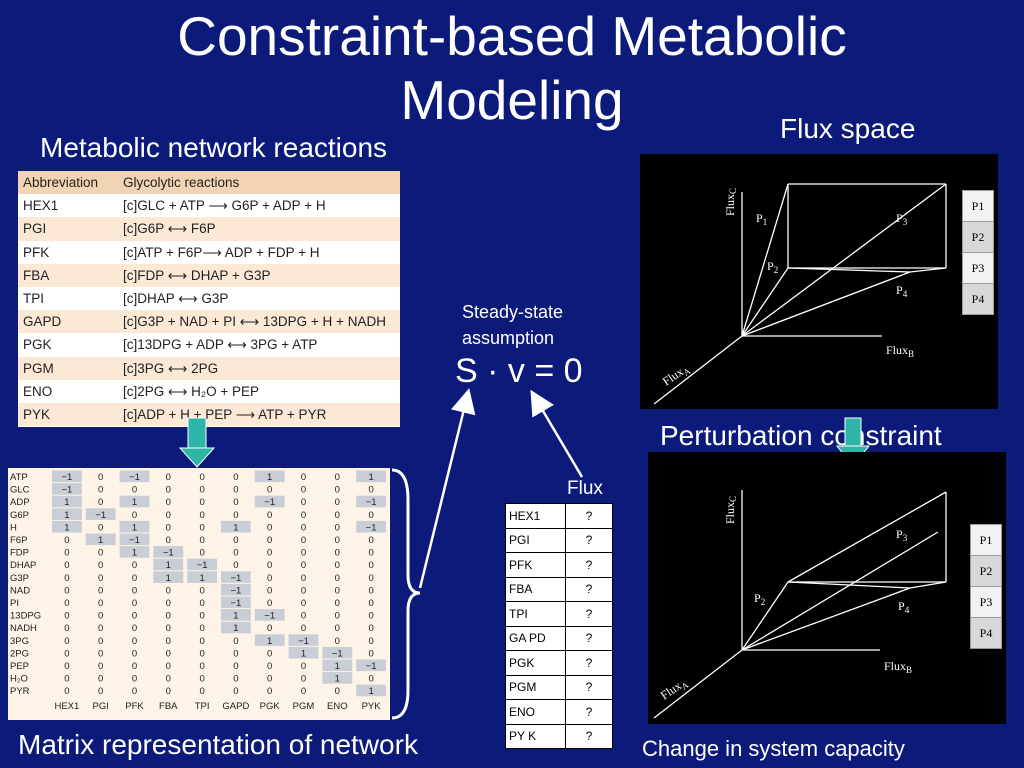 The height and width of the screenshot is (768, 1024). Describe the element at coordinates (20, 490) in the screenshot. I see `matrix-row-label: GLC` at that location.